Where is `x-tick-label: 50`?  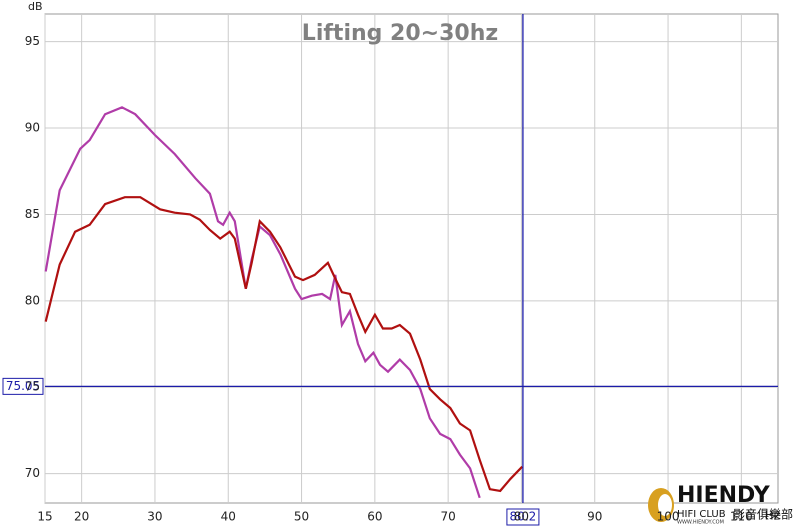
x-tick-label: 50 is located at coordinates (301, 517).